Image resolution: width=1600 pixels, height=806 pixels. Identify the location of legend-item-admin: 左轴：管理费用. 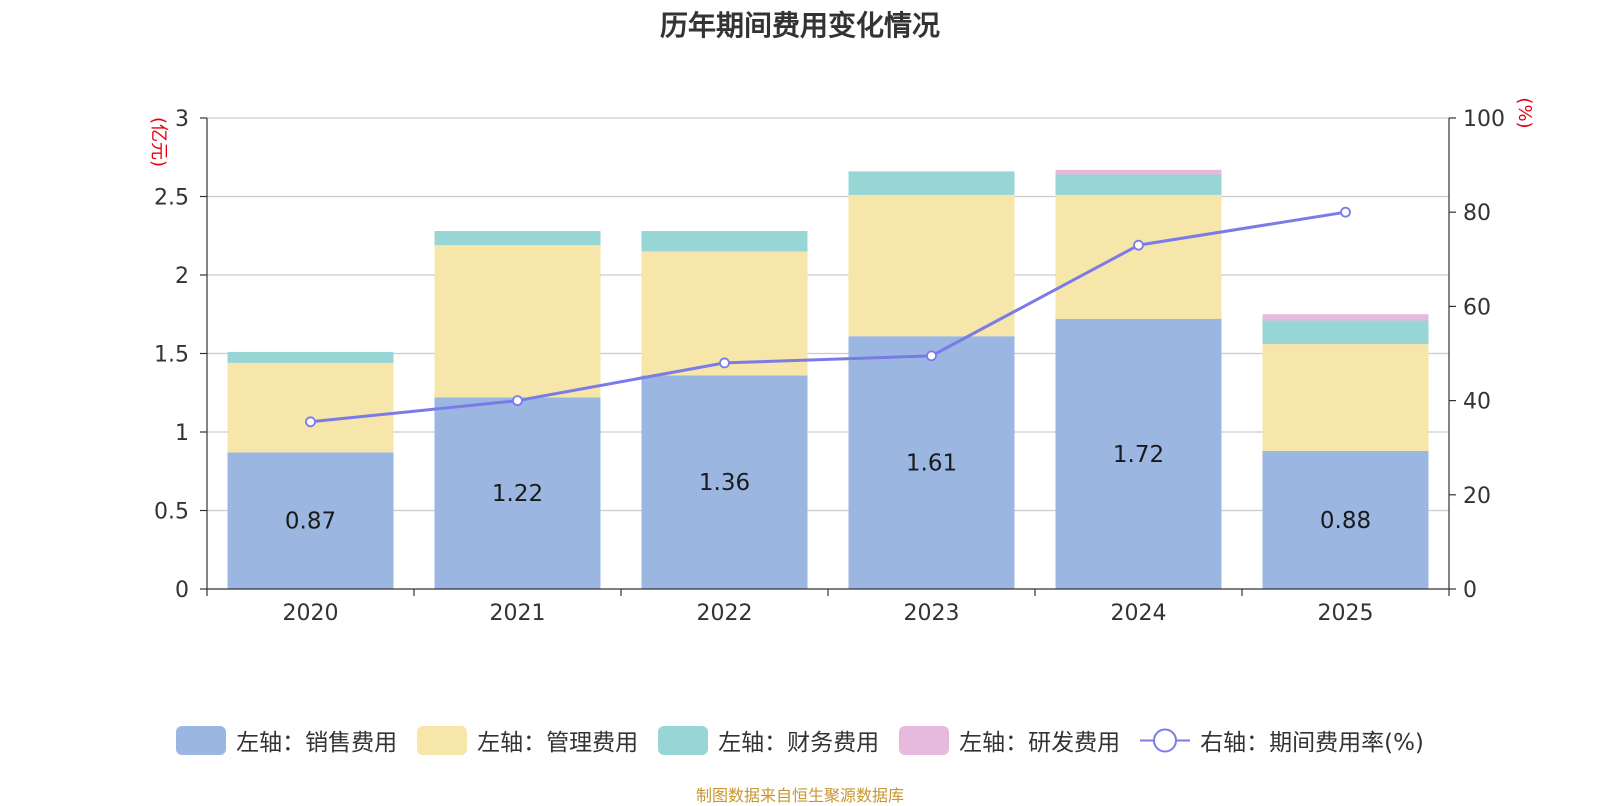
(527, 740).